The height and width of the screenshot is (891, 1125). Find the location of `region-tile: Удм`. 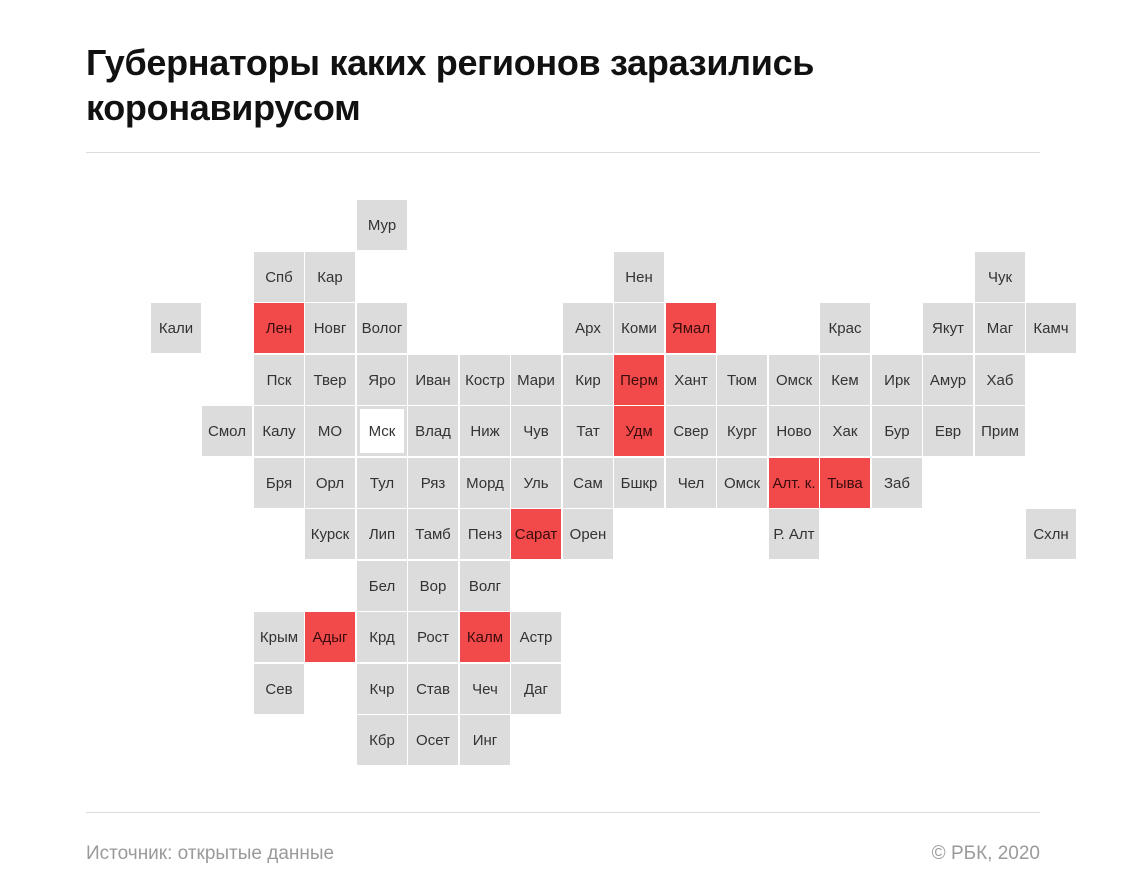

region-tile: Удм is located at coordinates (639, 431).